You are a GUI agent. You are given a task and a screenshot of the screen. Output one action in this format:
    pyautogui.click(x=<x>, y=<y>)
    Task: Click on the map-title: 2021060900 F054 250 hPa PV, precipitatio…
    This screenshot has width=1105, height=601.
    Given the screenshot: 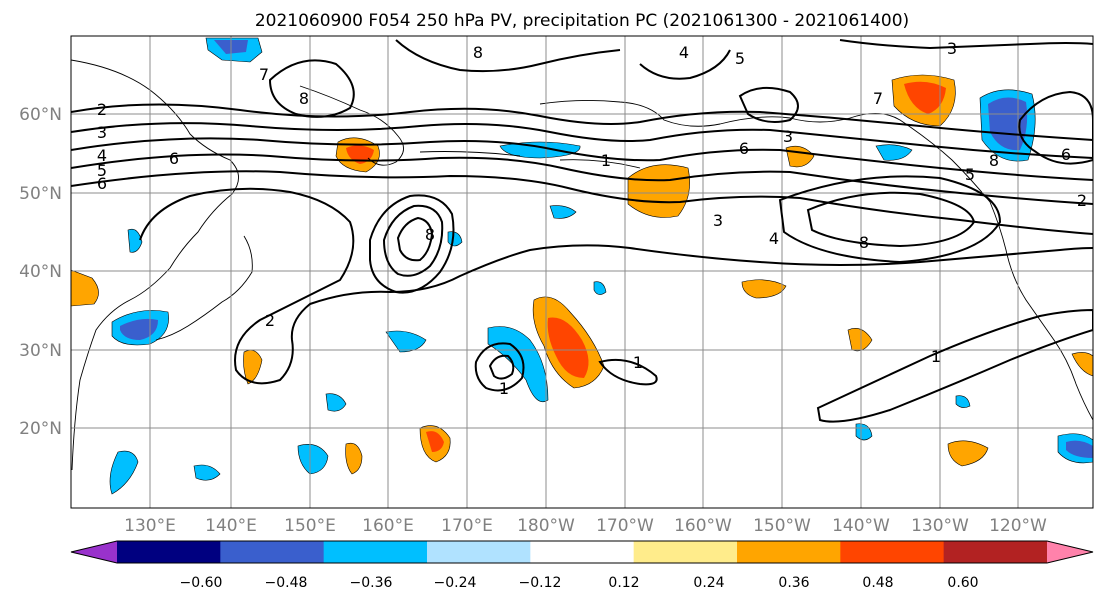 What is the action you would take?
    pyautogui.click(x=582, y=21)
    